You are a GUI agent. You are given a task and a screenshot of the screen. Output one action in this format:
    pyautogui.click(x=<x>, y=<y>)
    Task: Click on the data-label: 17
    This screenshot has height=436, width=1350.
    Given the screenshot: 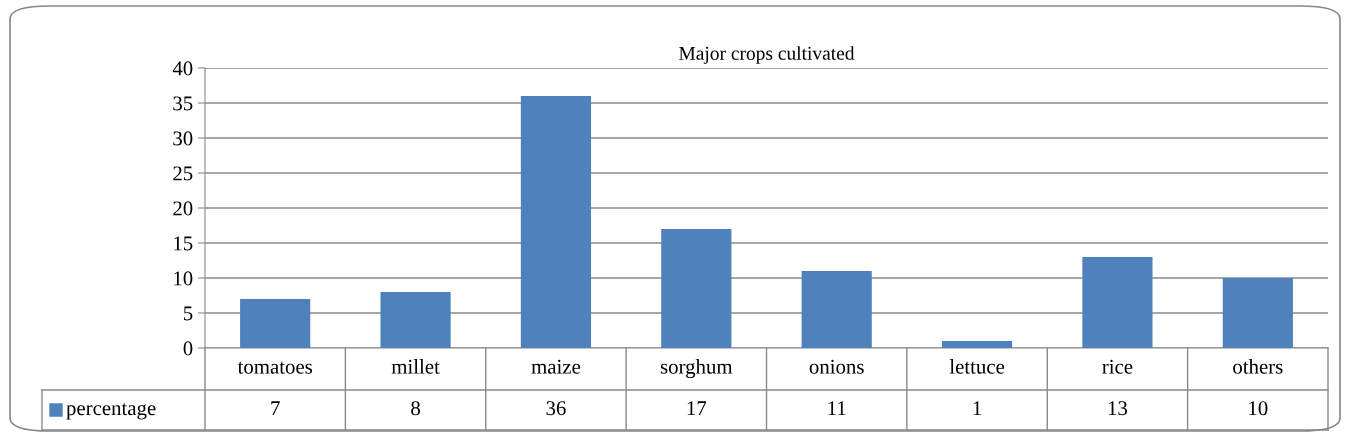 What is the action you would take?
    pyautogui.click(x=697, y=408)
    